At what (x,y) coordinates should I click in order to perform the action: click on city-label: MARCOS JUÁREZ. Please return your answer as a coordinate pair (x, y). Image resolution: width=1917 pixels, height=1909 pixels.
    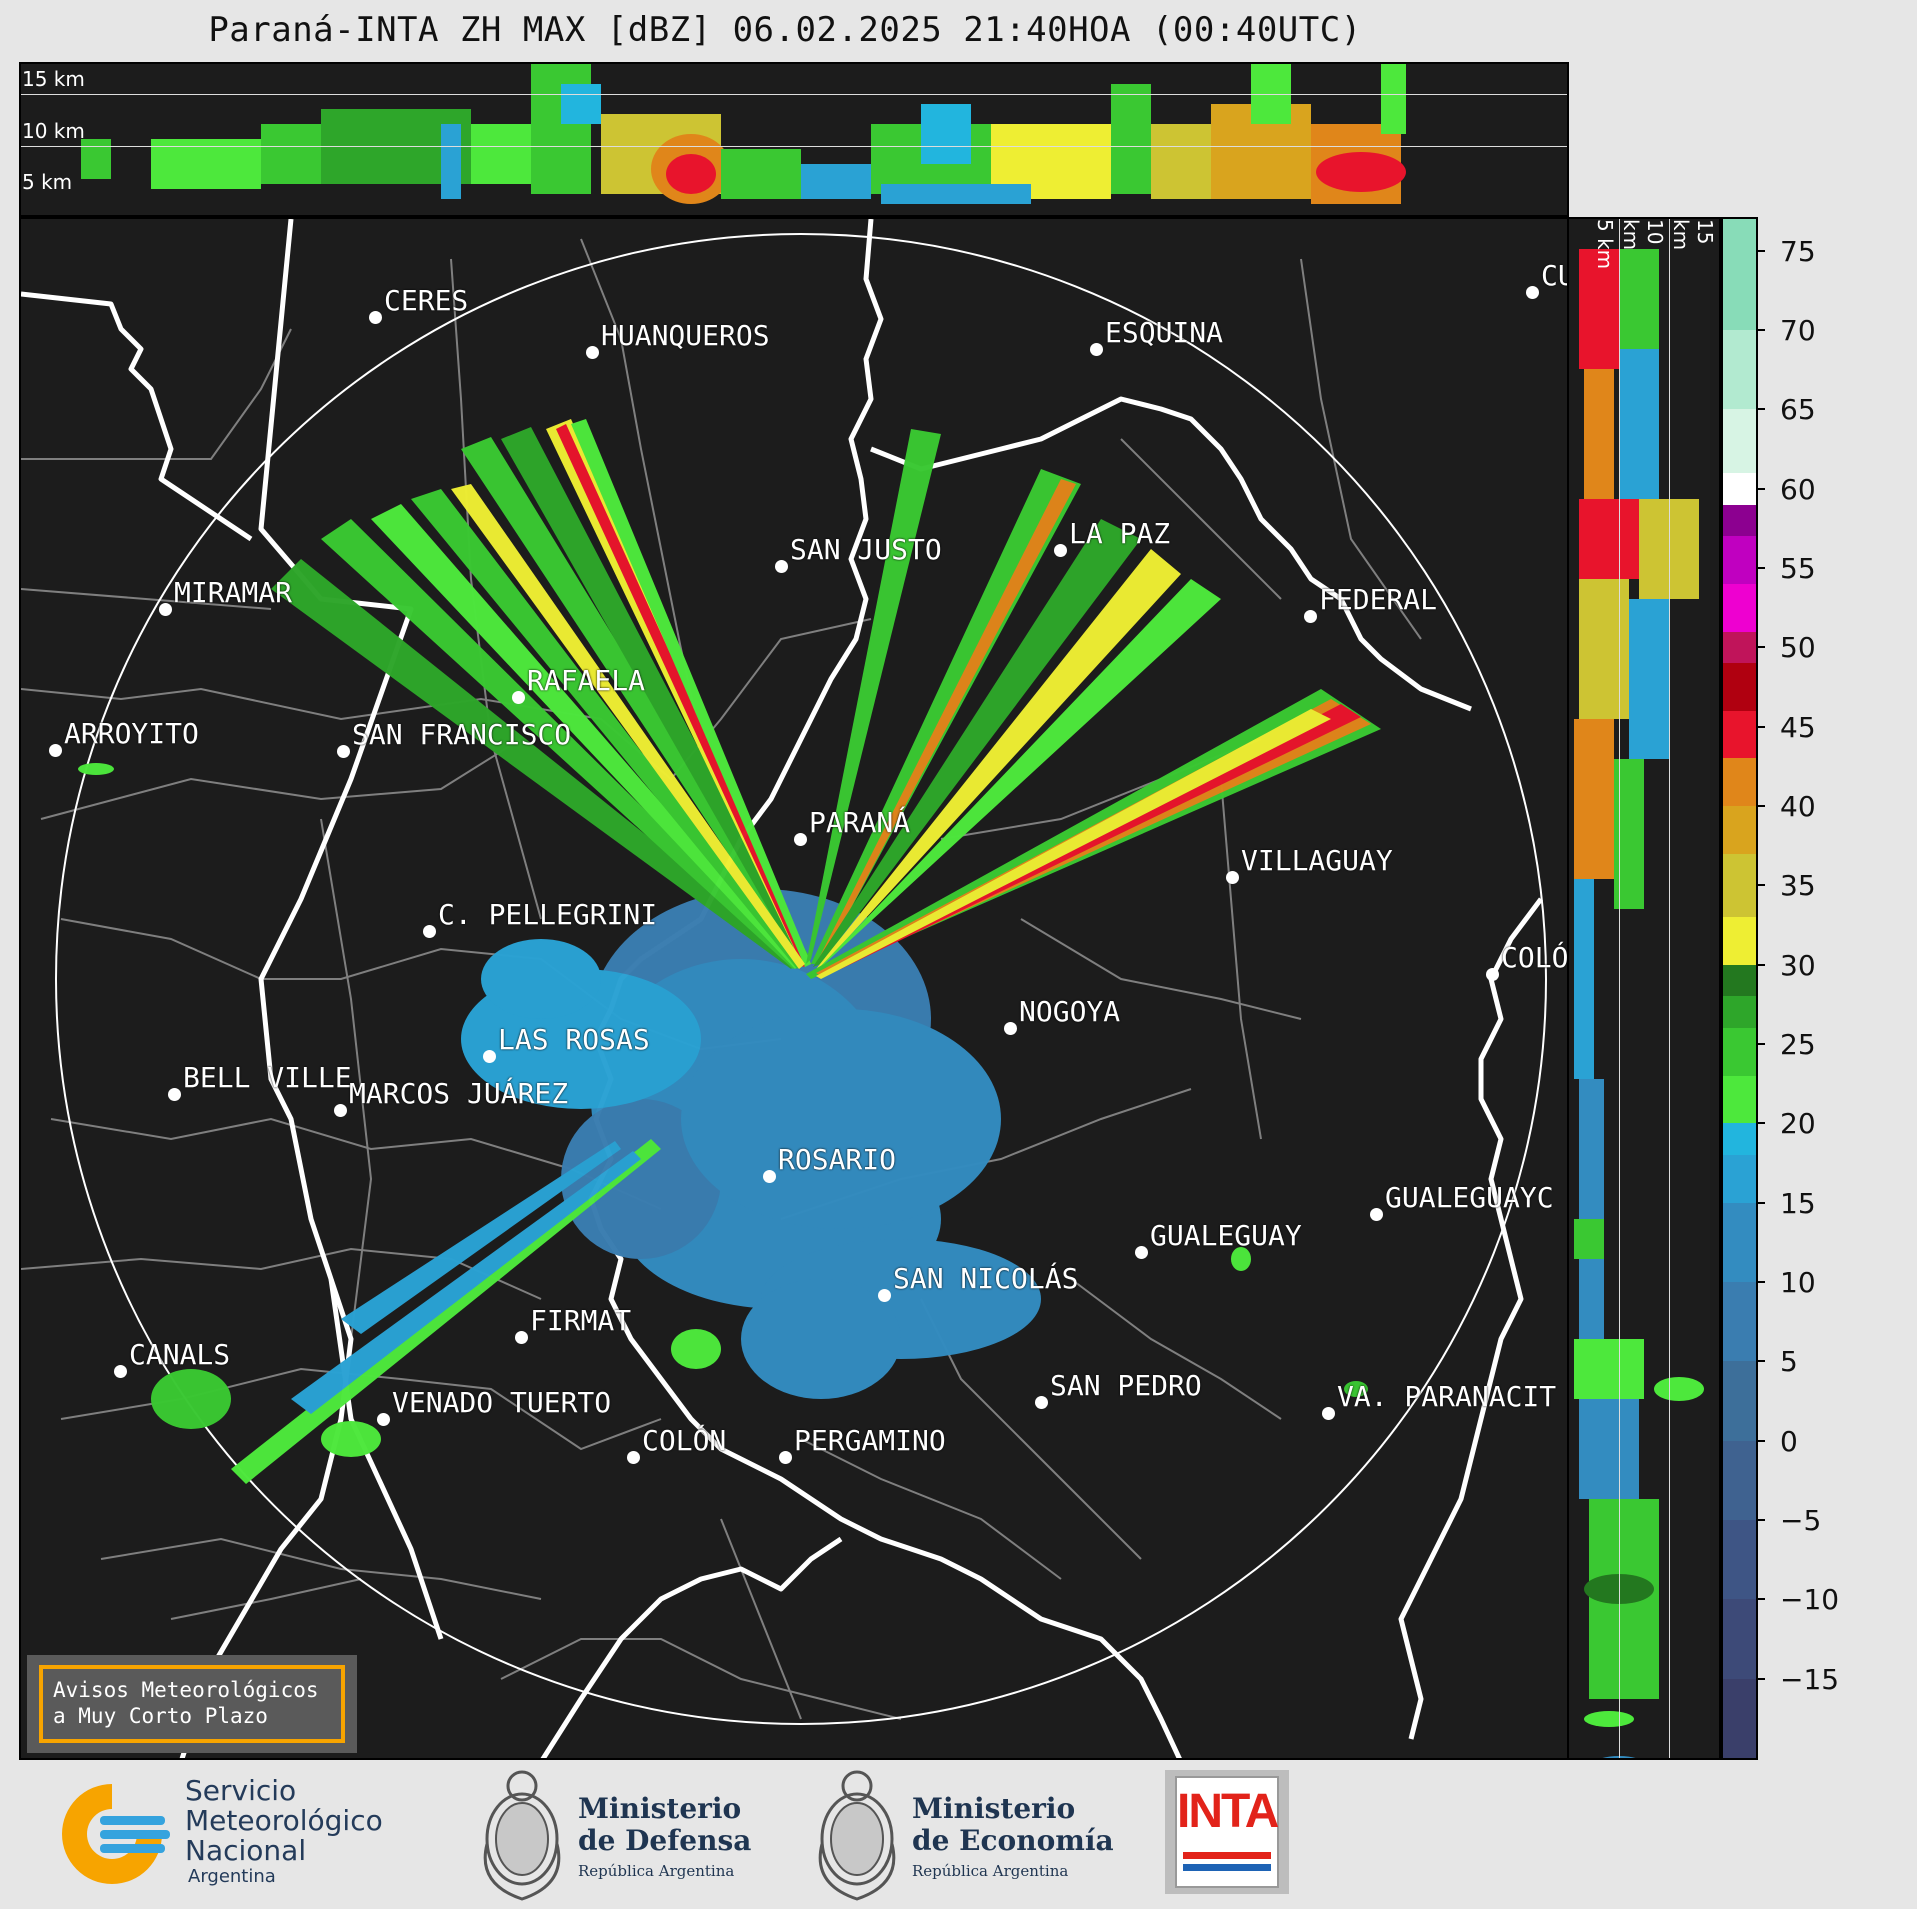
    Looking at the image, I should click on (459, 1093).